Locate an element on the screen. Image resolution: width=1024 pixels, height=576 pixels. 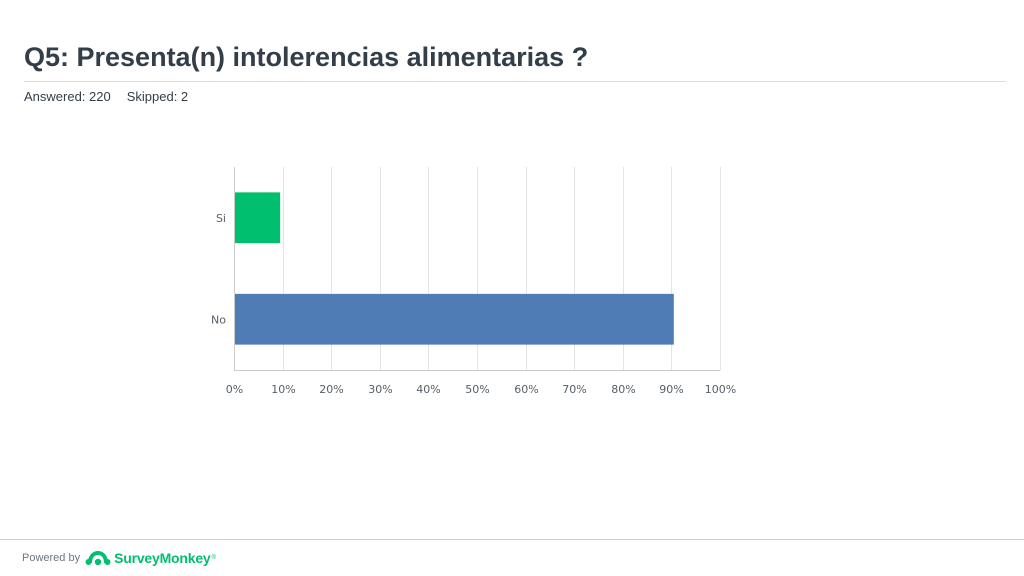
x-tick-label: 70% is located at coordinates (574, 389).